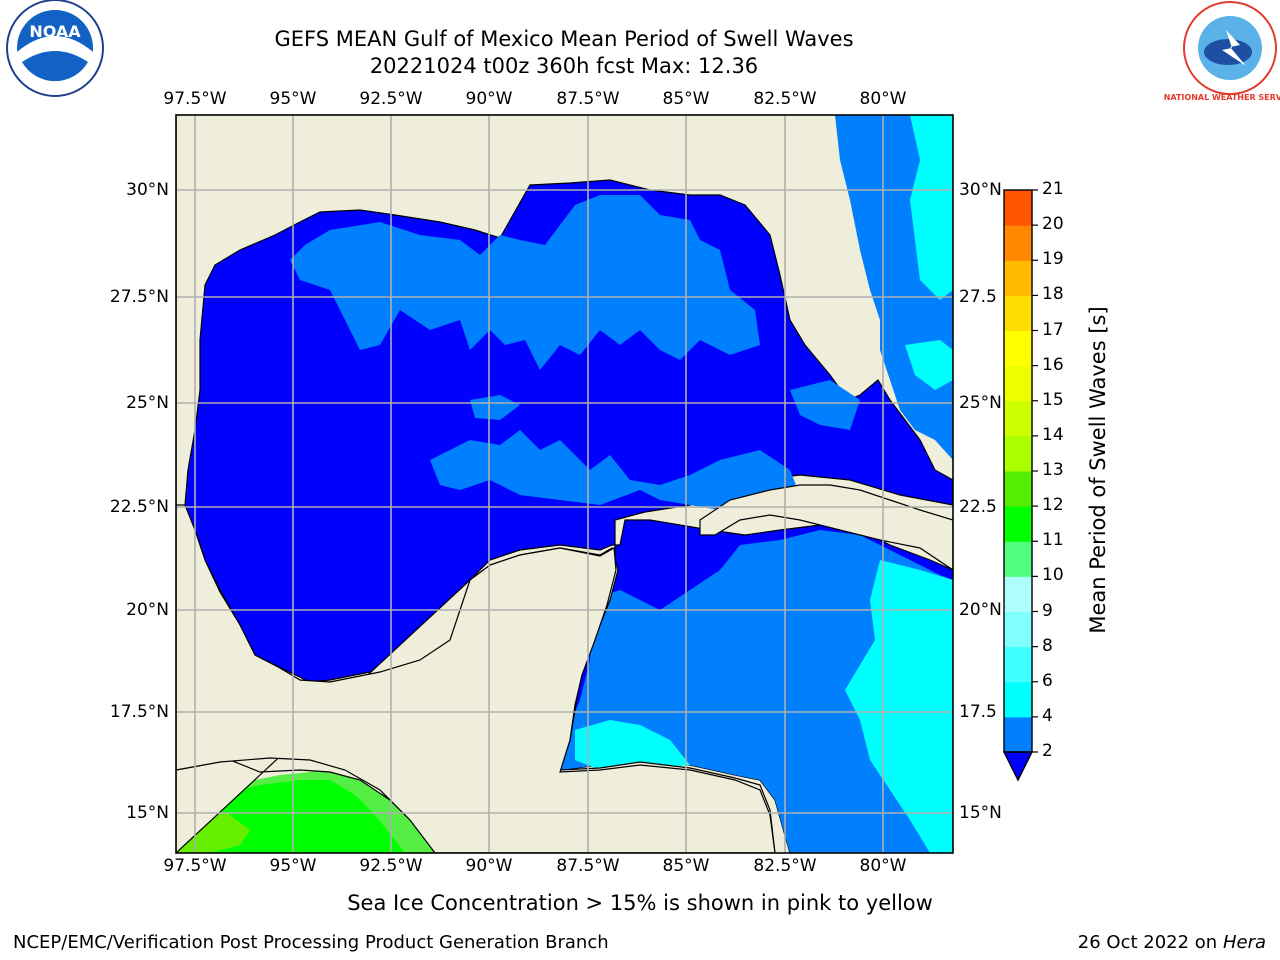  What do you see at coordinates (1047, 715) in the screenshot?
I see `colorbar-tick-label: 4` at bounding box center [1047, 715].